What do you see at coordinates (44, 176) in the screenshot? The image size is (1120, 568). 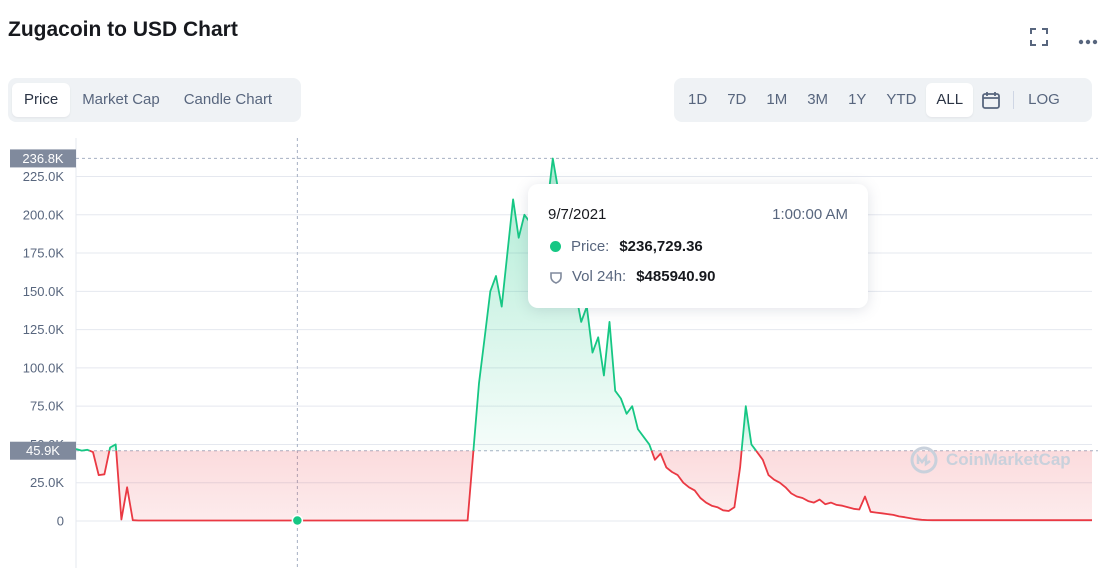 I see `y-tick-label: 225.0K` at bounding box center [44, 176].